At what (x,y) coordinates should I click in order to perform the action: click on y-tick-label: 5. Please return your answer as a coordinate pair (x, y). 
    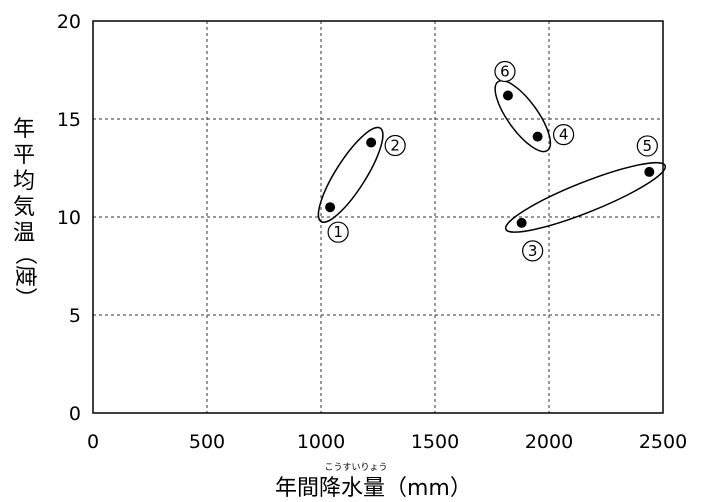
    Looking at the image, I should click on (75, 316).